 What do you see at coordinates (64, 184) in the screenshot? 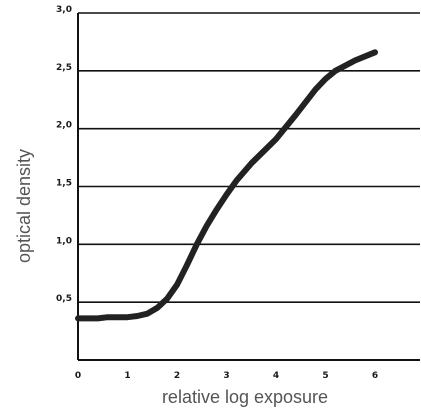
I see `y-tick-label: 1,5` at bounding box center [64, 184].